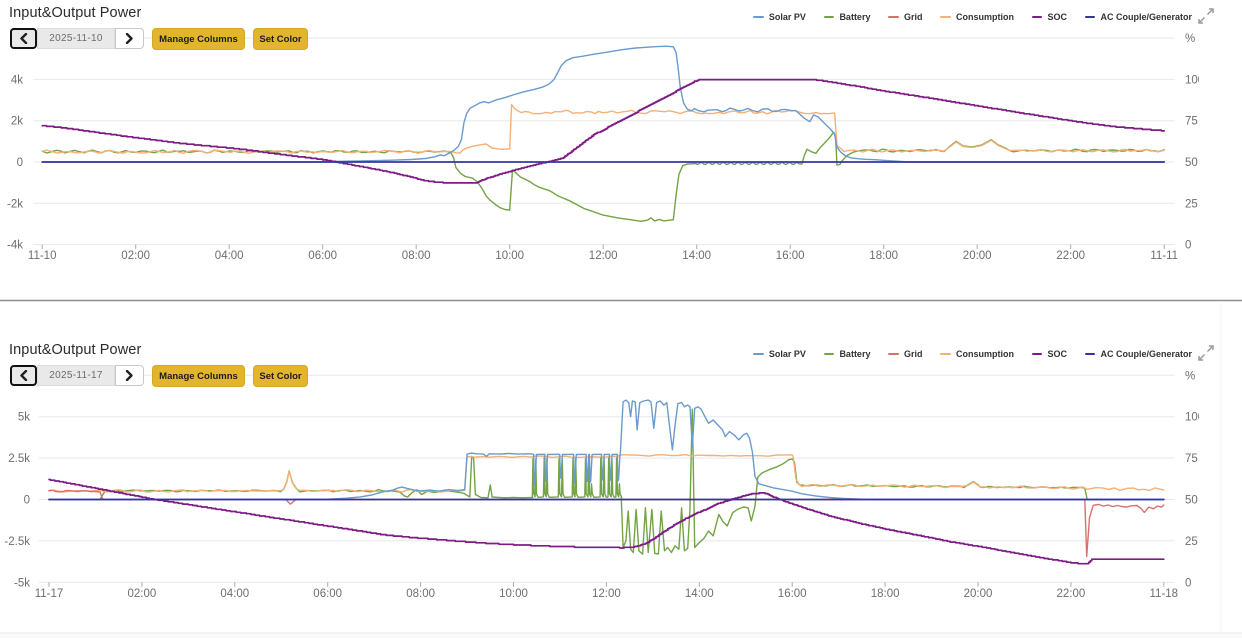  What do you see at coordinates (1164, 594) in the screenshot?
I see `svg-text: 11-18` at bounding box center [1164, 594].